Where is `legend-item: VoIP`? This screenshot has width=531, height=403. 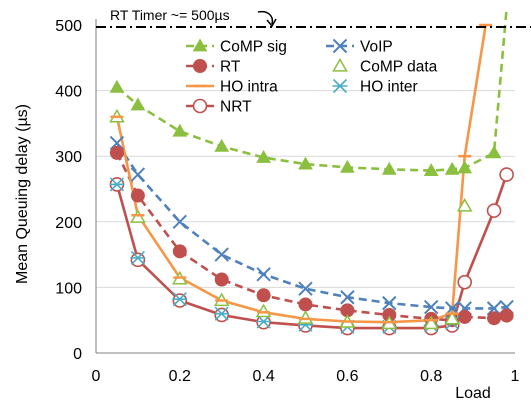
legend-item: VoIP is located at coordinates (359, 47).